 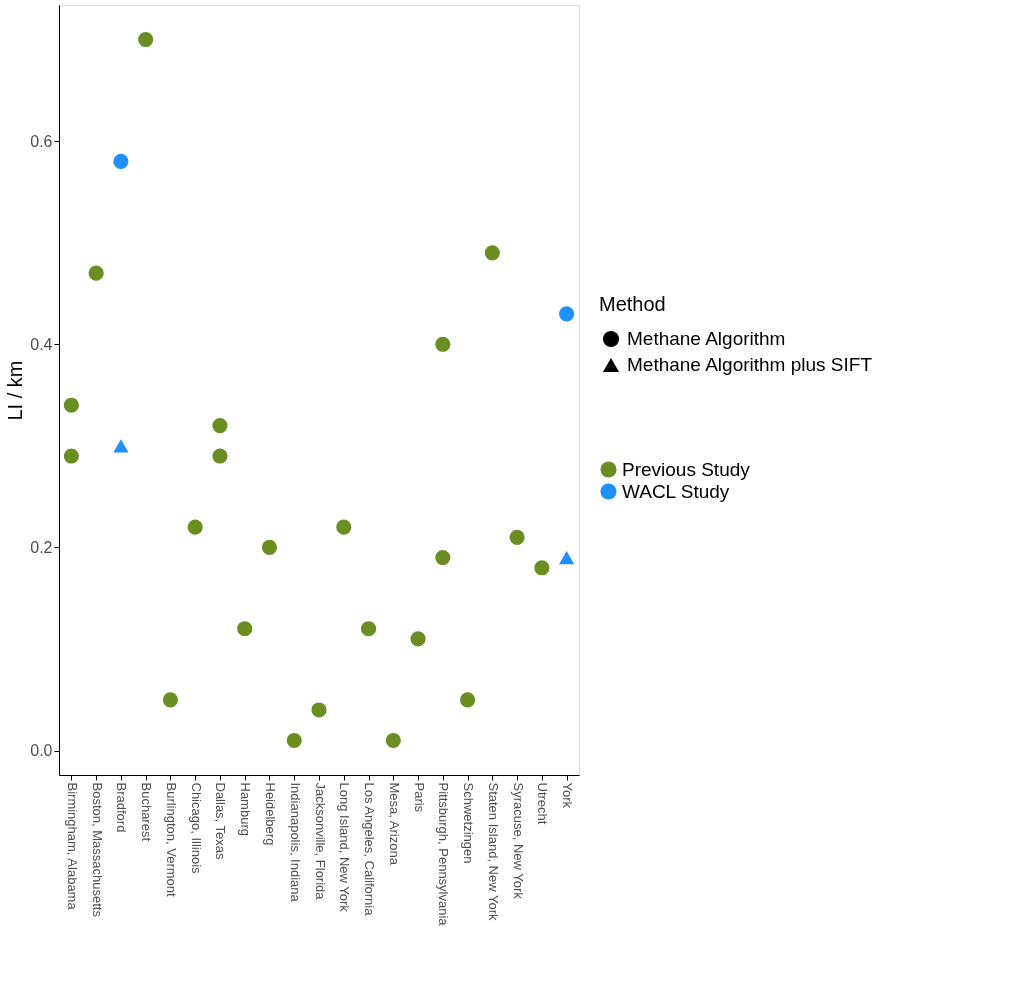 I want to click on y-tick-label: 0.6, so click(x=41, y=141).